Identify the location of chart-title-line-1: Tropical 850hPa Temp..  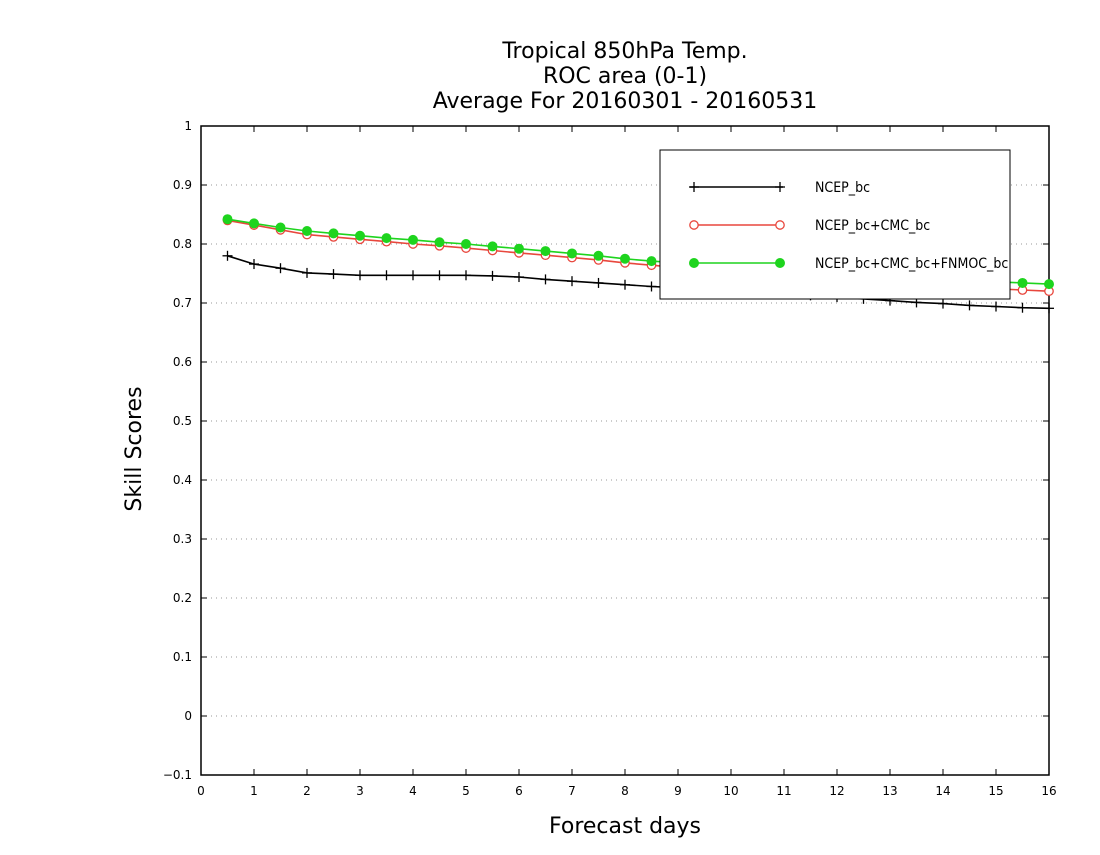
(624, 51).